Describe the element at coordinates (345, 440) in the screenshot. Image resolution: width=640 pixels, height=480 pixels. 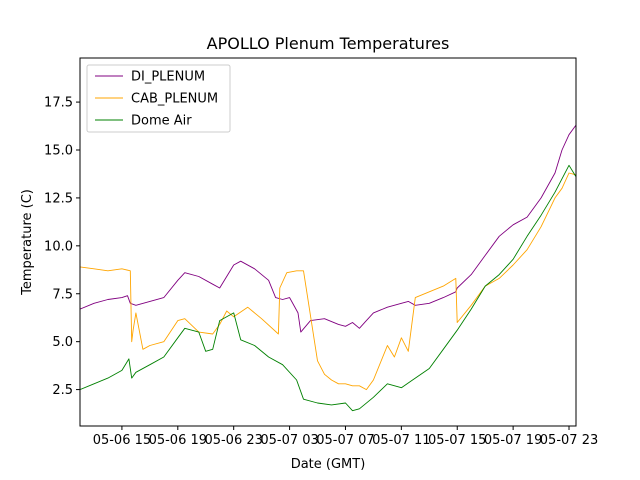
I see `x-tick-label-4: 05-07 07` at that location.